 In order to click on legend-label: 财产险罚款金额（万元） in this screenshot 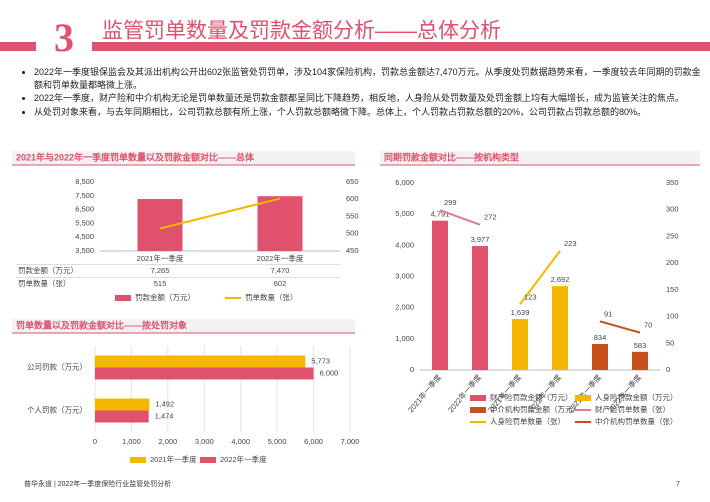, I will do `click(531, 397)`.